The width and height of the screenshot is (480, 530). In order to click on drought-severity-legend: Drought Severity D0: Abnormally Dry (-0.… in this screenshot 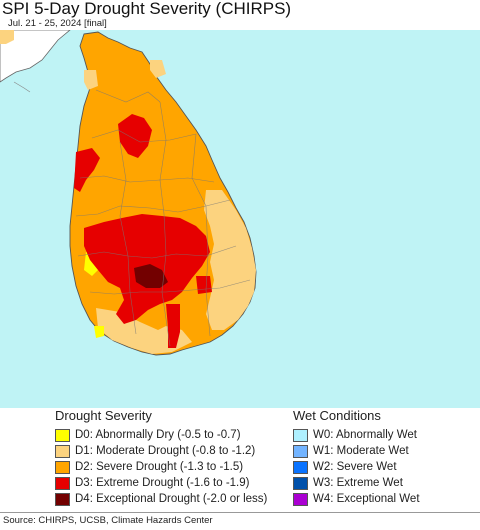, I will do `click(161, 457)`.